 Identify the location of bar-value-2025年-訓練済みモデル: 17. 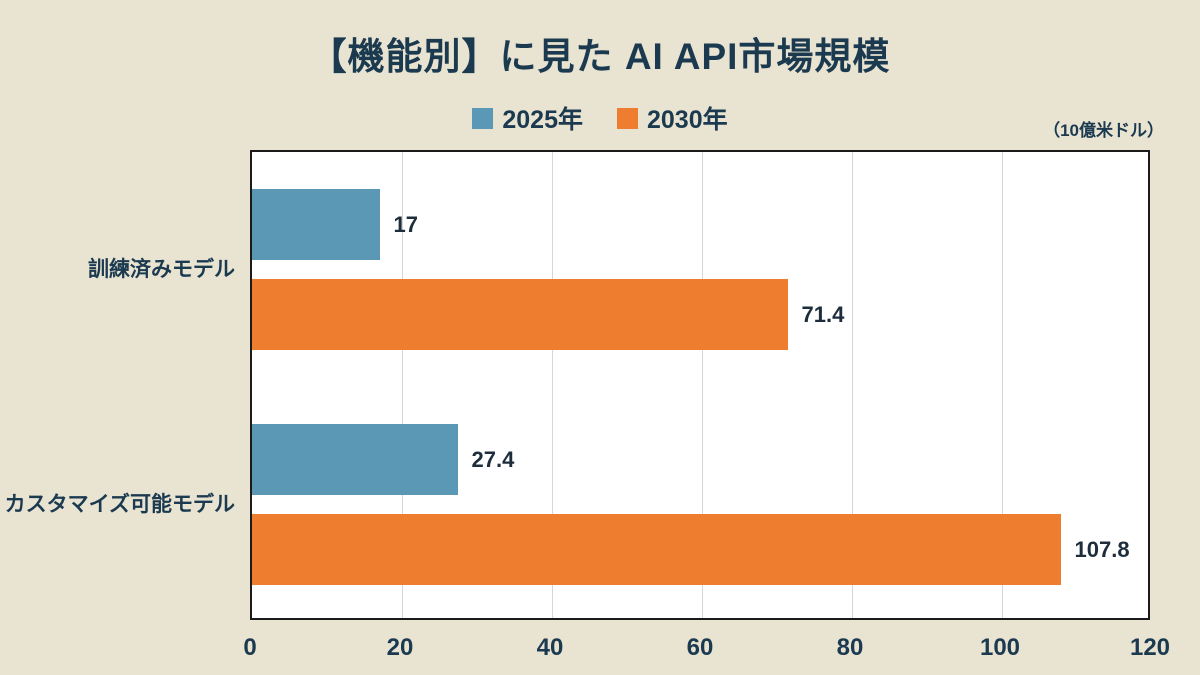
(405, 224).